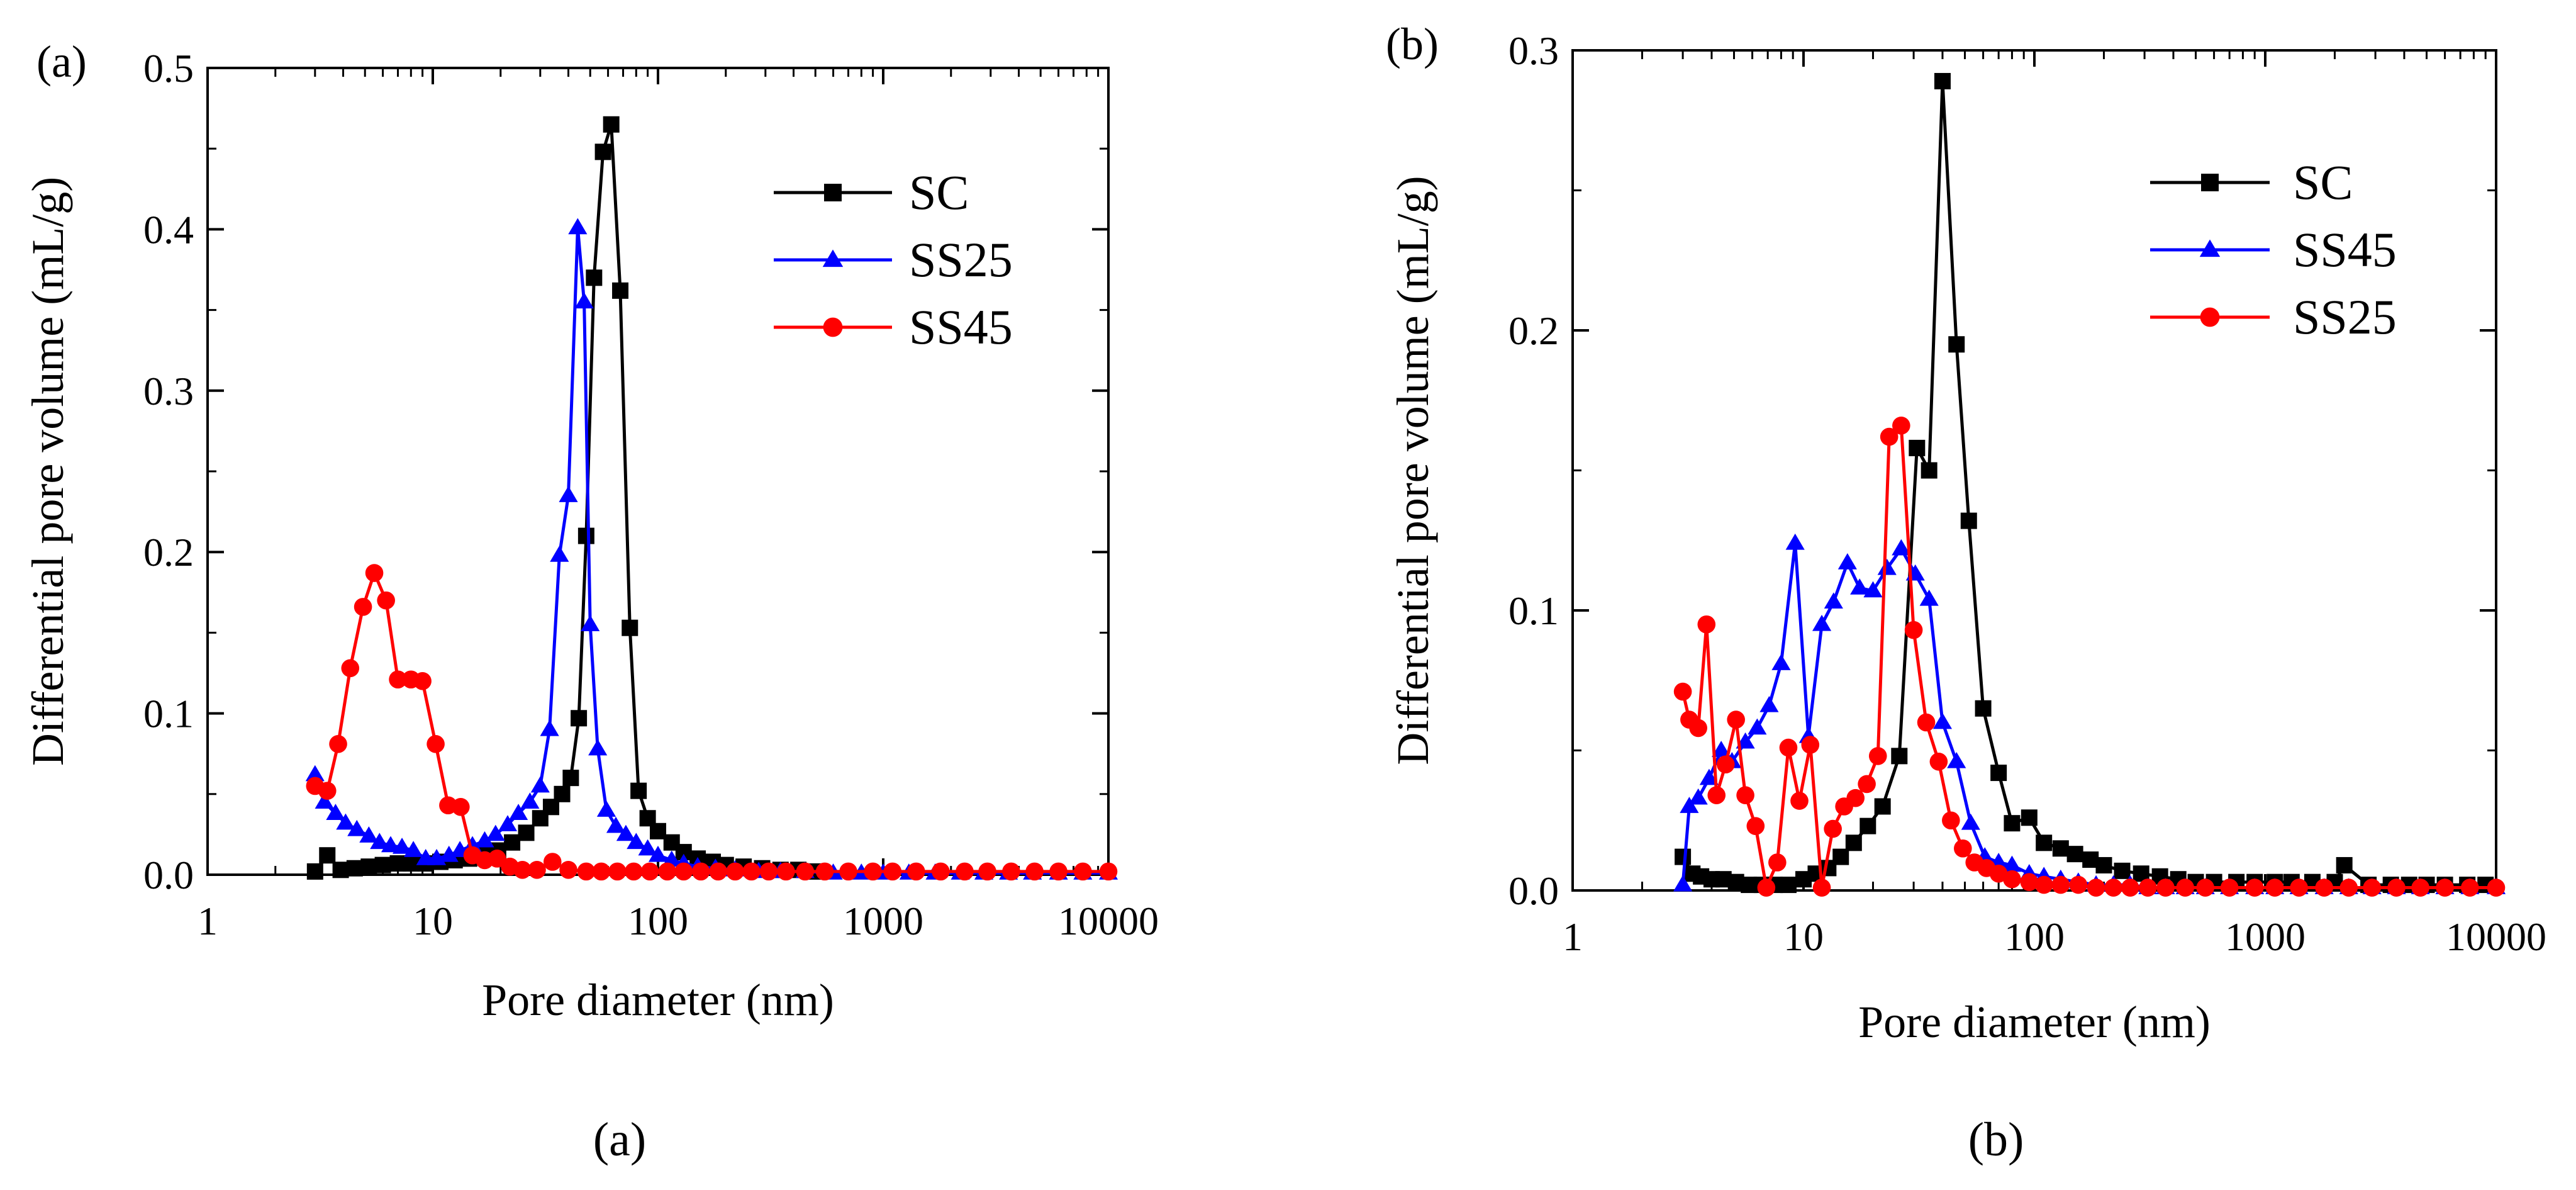 This screenshot has height=1190, width=2576. Describe the element at coordinates (1573, 936) in the screenshot. I see `x-tick-label: 1` at that location.